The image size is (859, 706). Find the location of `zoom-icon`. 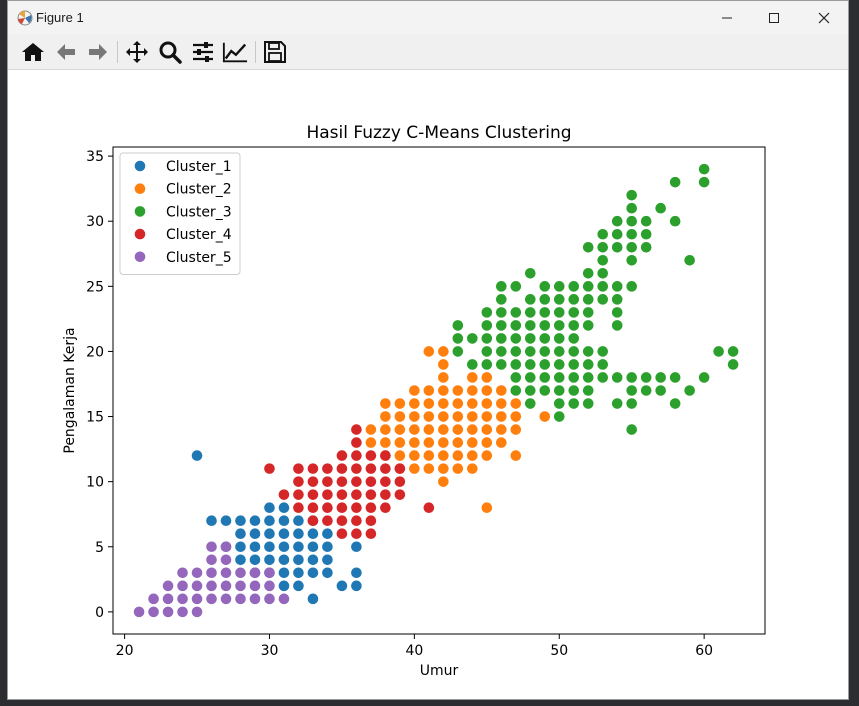

zoom-icon is located at coordinates (170, 52).